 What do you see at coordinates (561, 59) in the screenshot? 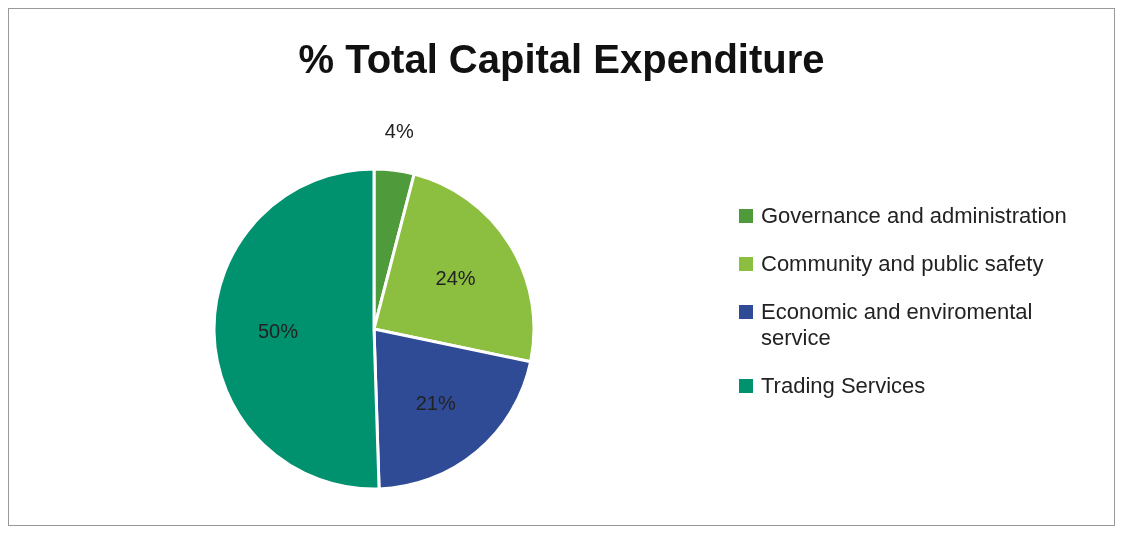
I see `chart-title: % Total Capital Expenditure` at bounding box center [561, 59].